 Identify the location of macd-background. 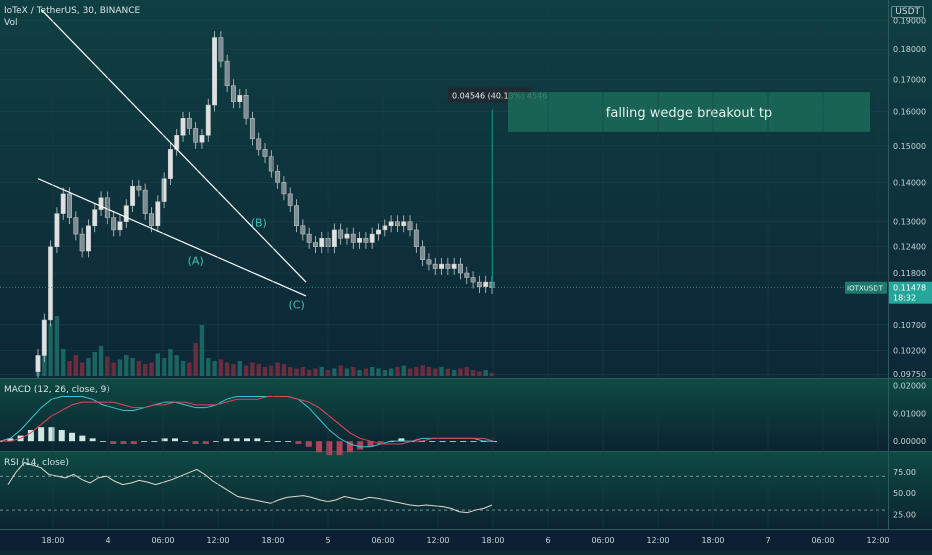
(466, 415).